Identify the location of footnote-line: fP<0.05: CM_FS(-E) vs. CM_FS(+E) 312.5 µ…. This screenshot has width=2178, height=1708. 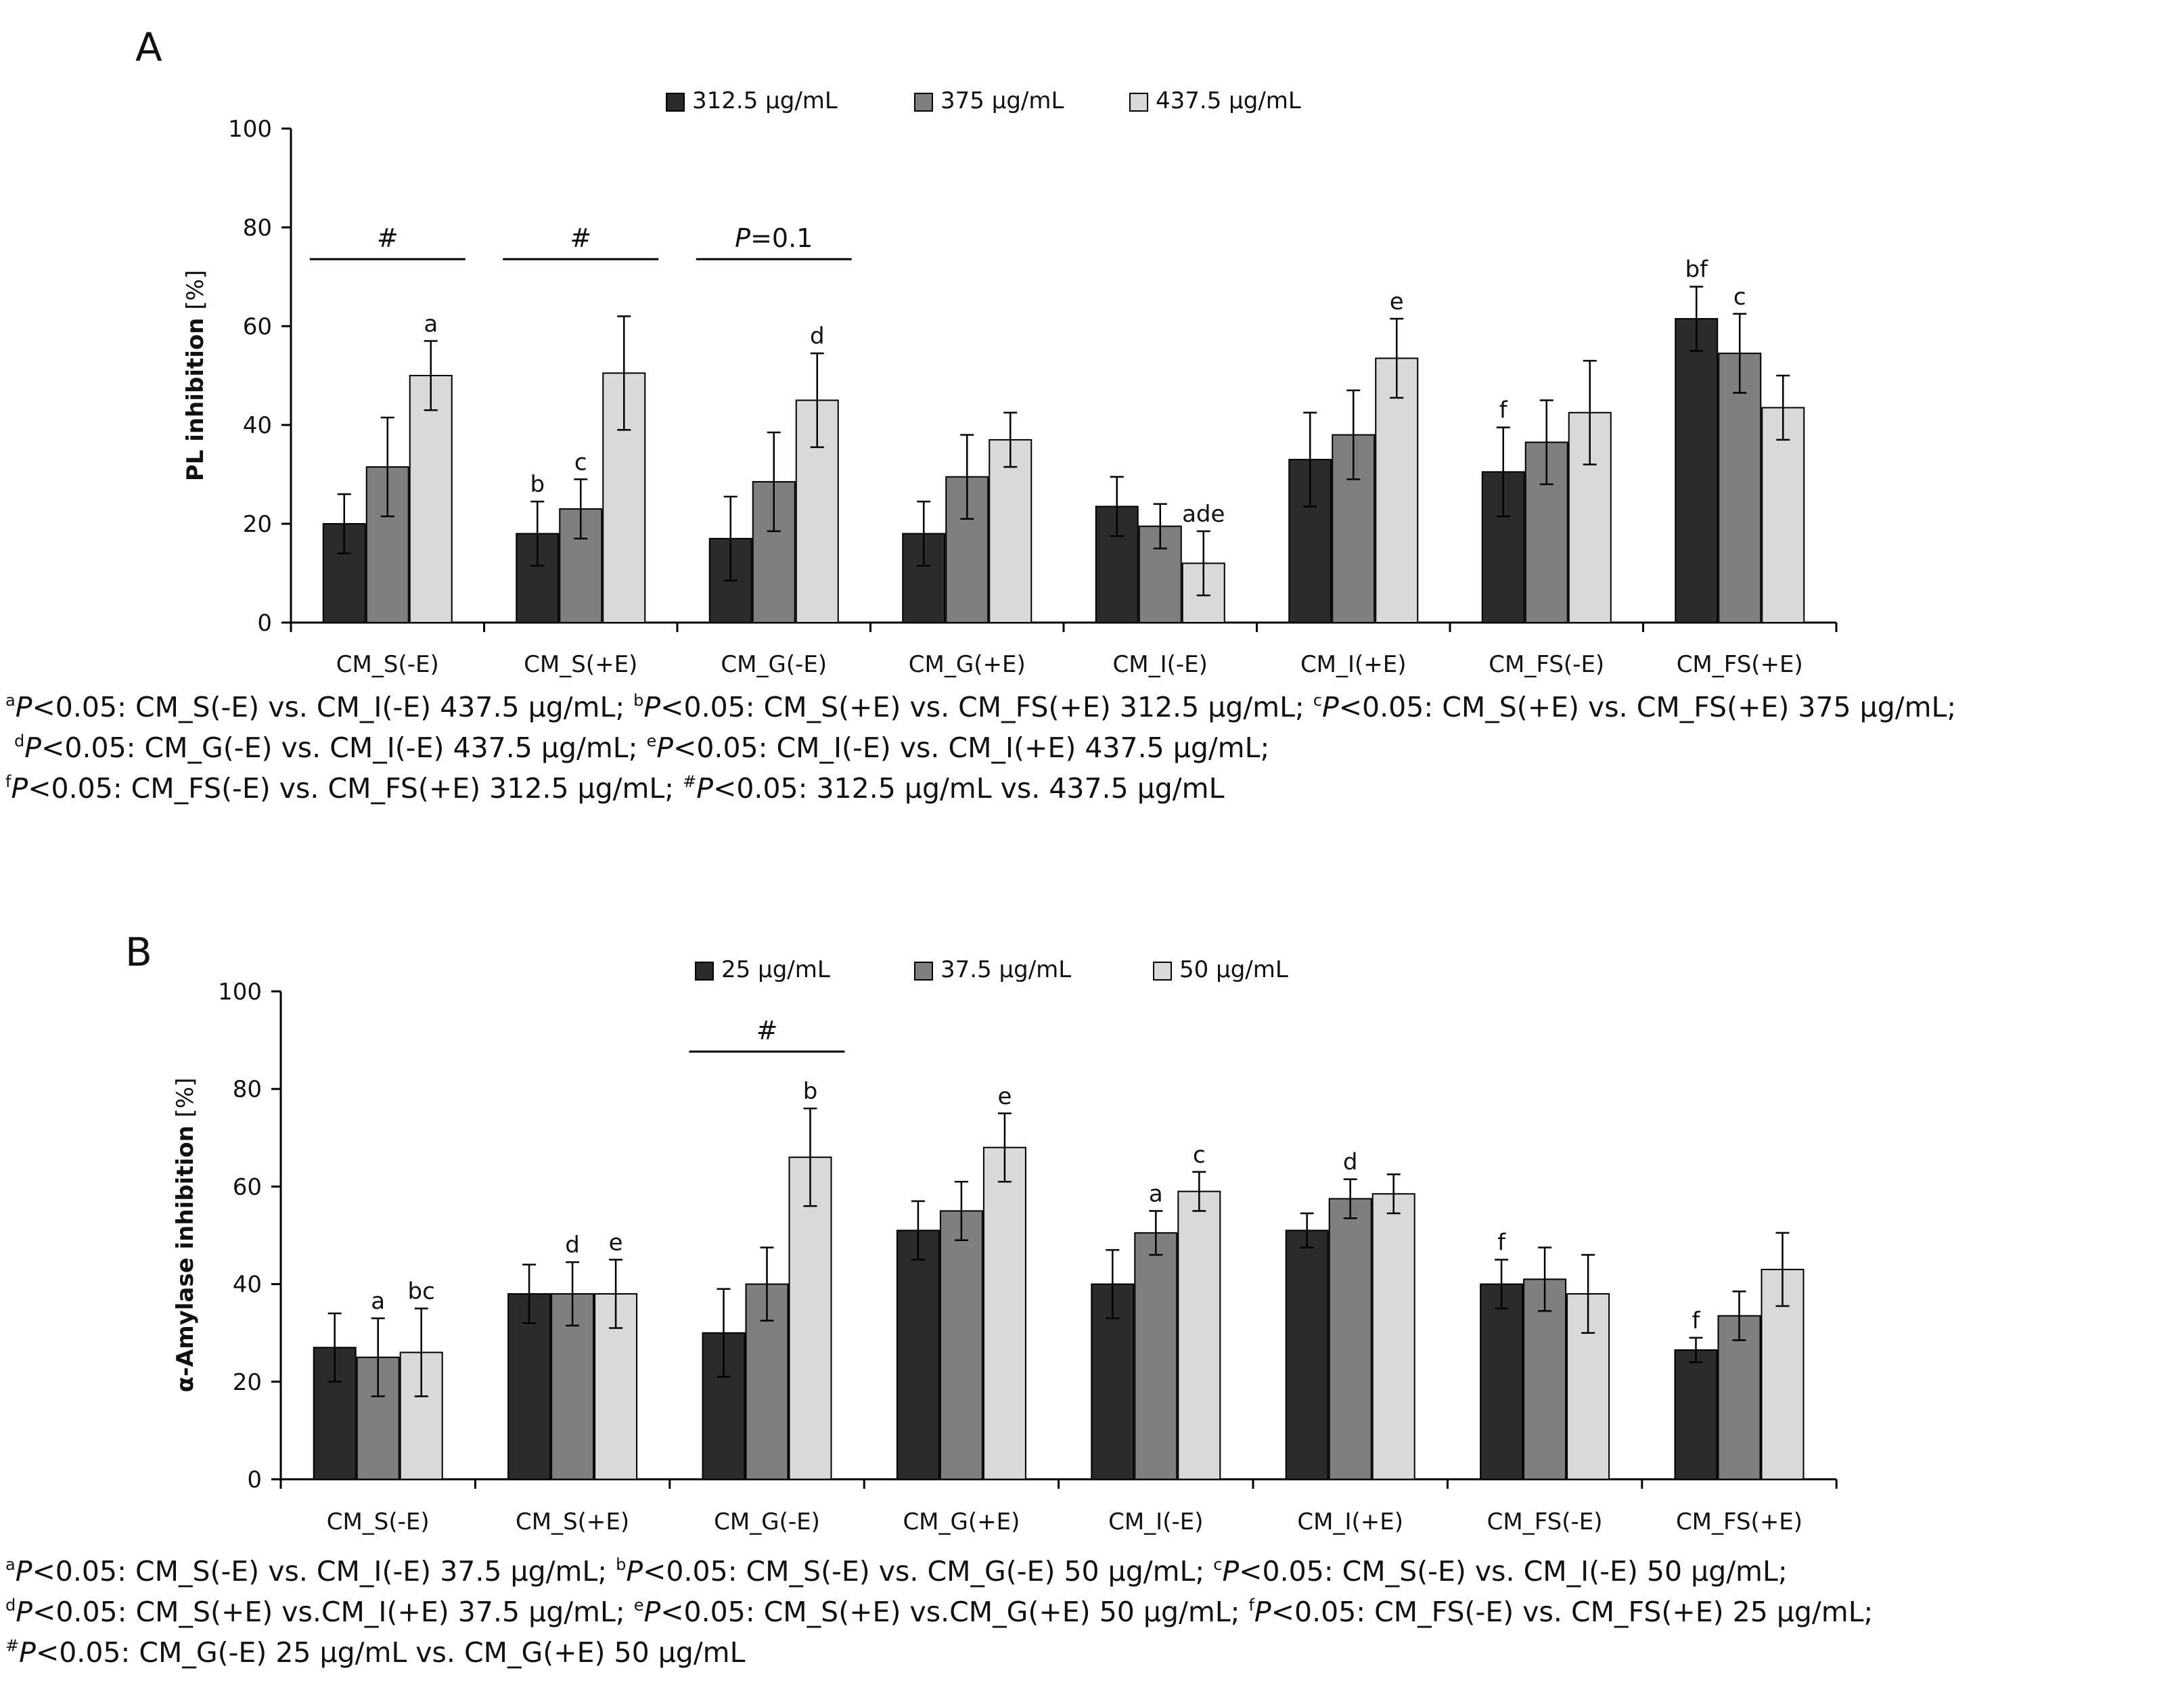
(1088, 788).